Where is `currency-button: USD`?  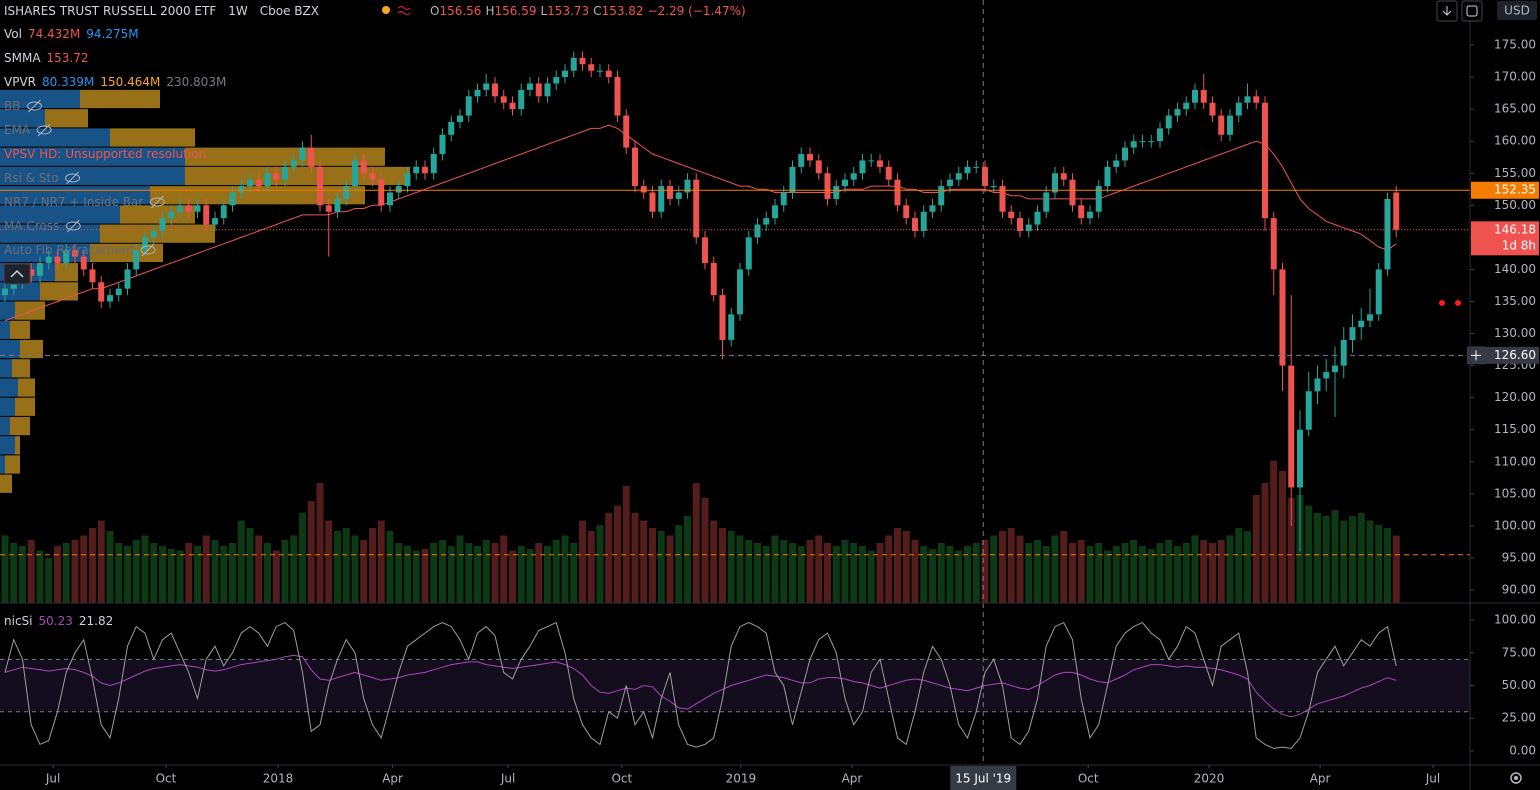
currency-button: USD is located at coordinates (1517, 10).